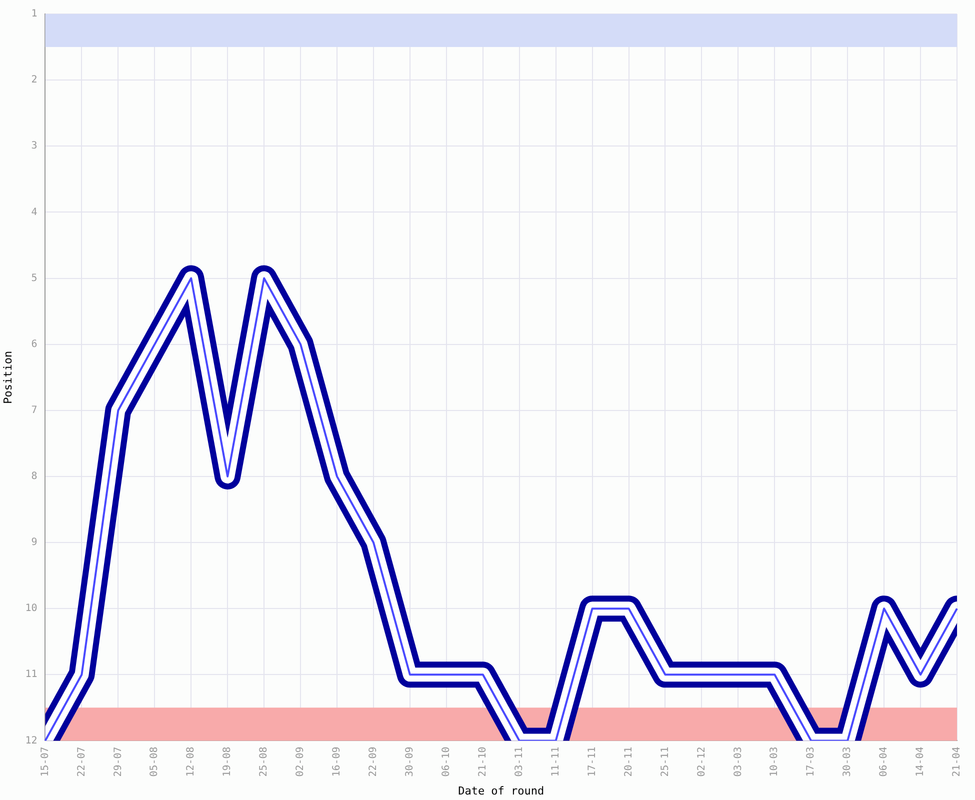 The height and width of the screenshot is (800, 975). Describe the element at coordinates (45, 761) in the screenshot. I see `x-tick-label: 15-07` at that location.